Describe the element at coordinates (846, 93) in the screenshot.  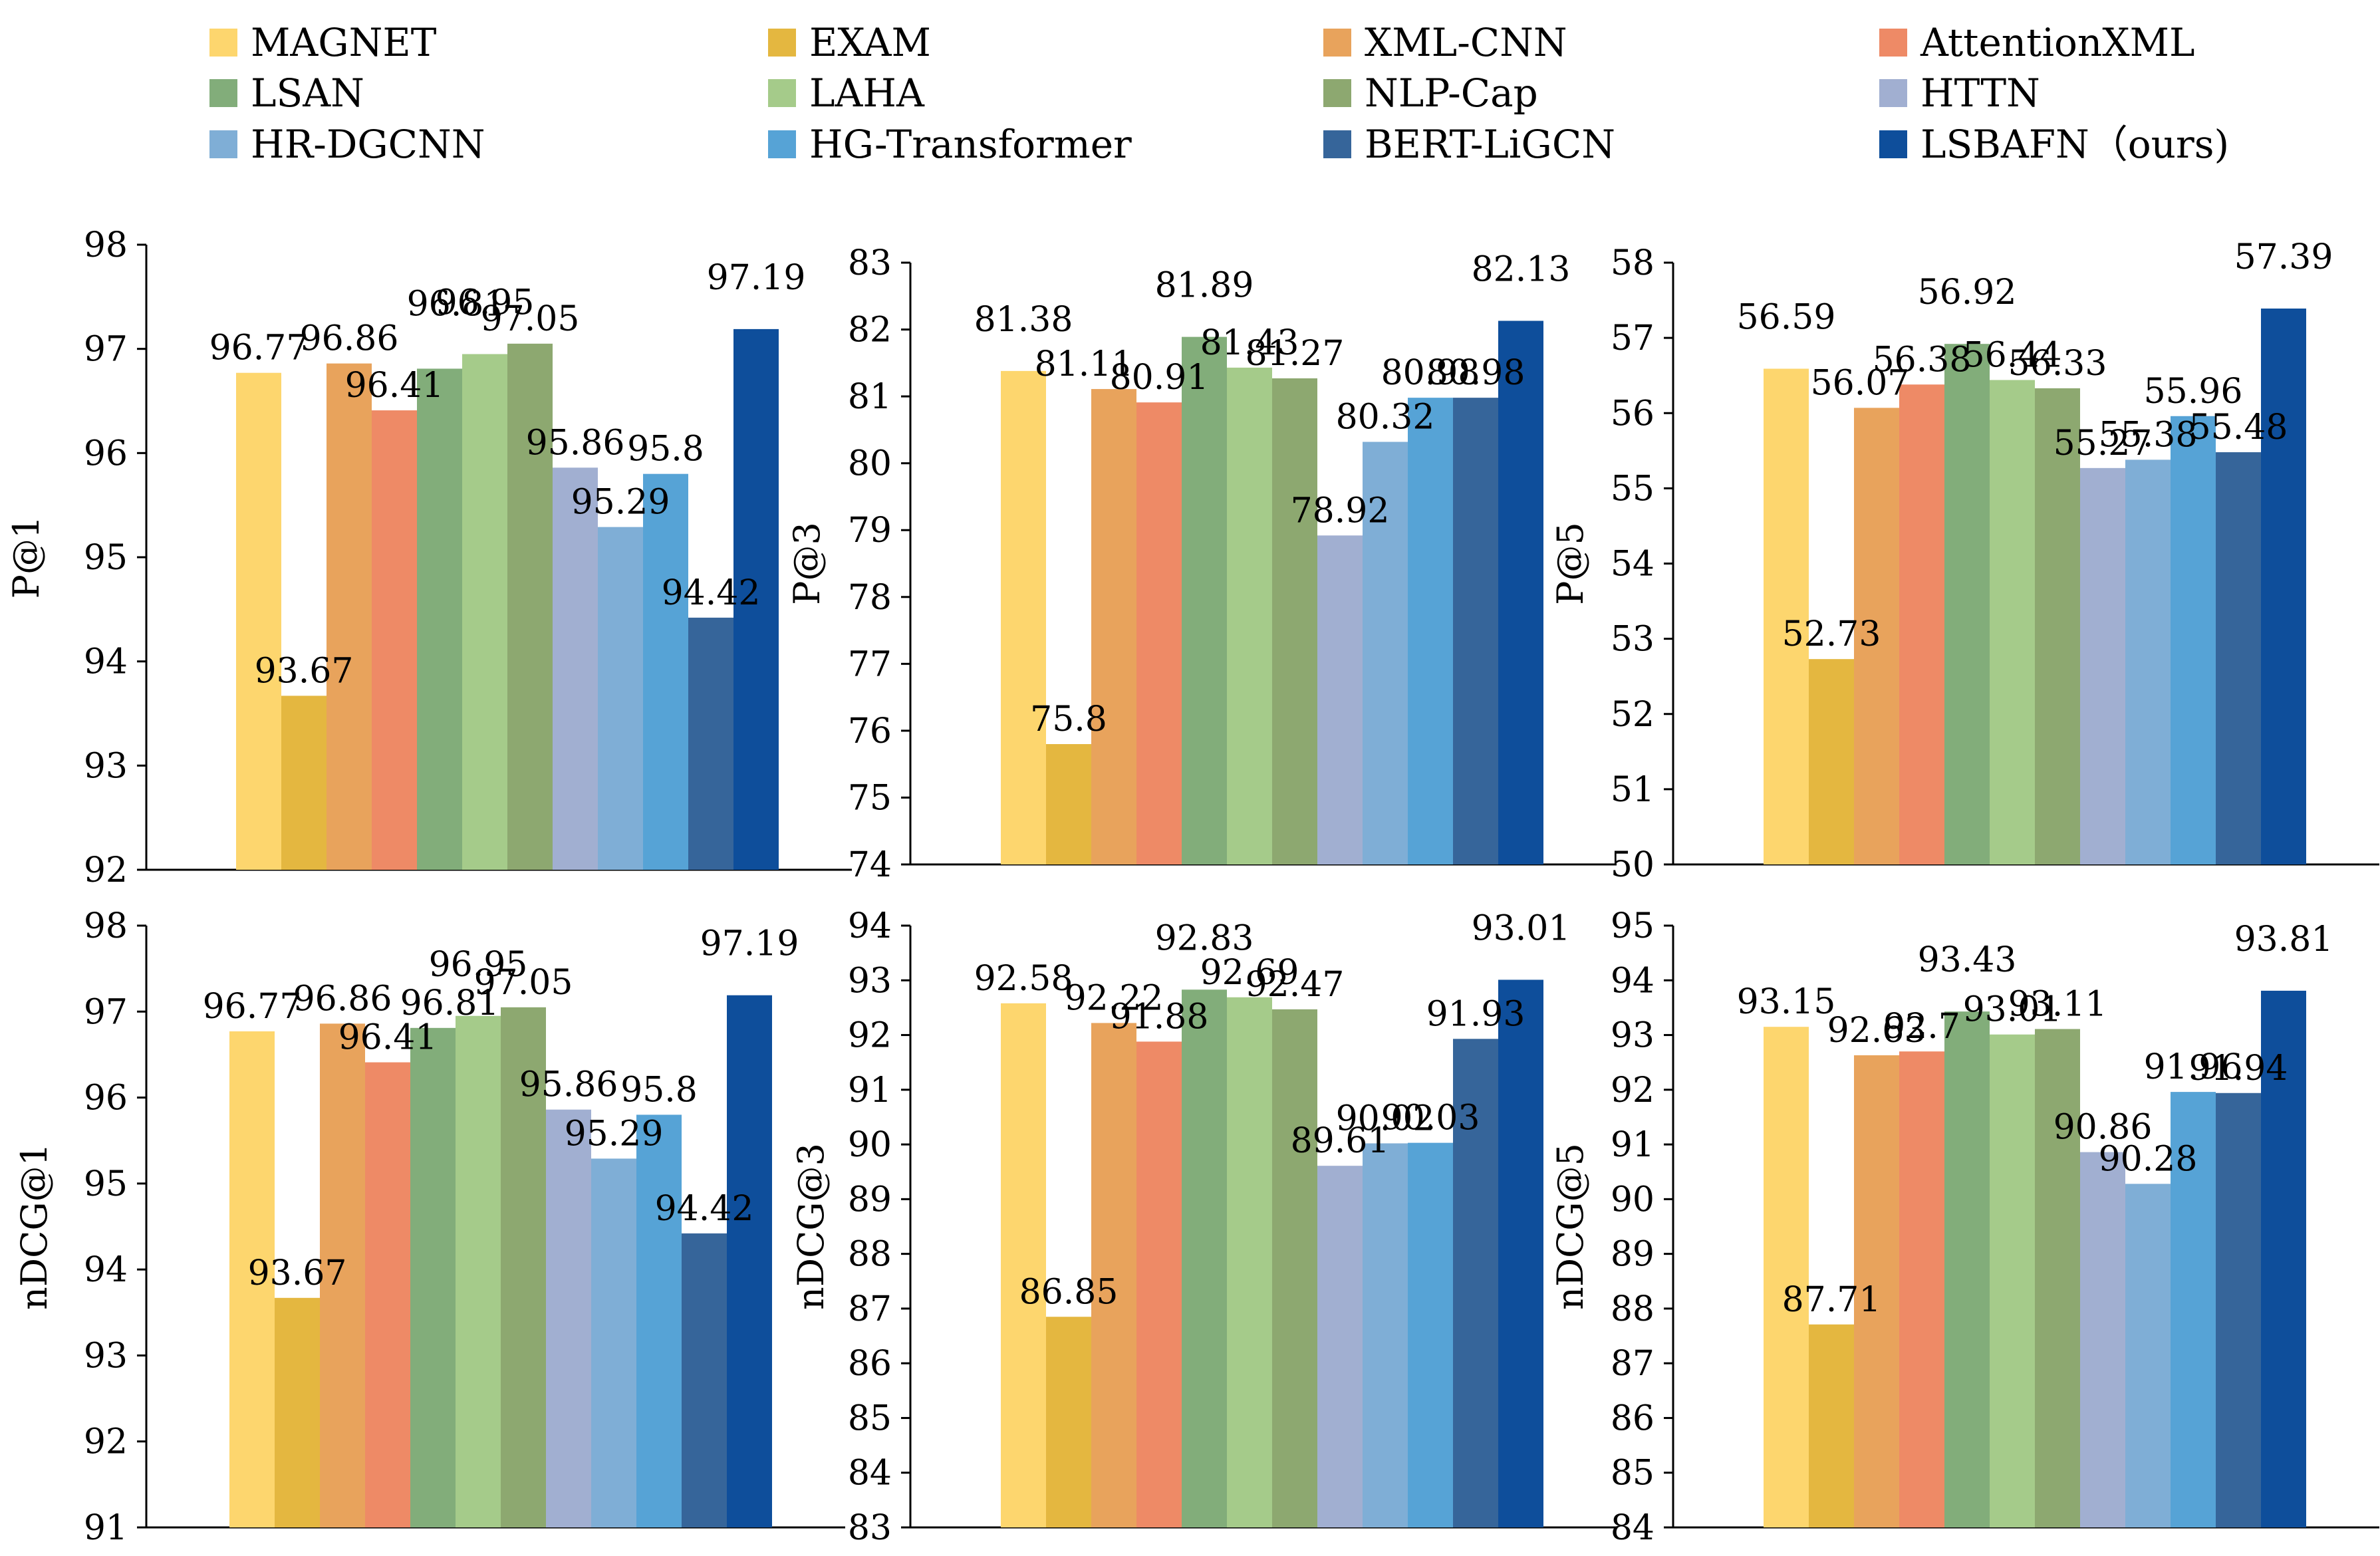
I see `legend-item-laha: LAHA` at that location.